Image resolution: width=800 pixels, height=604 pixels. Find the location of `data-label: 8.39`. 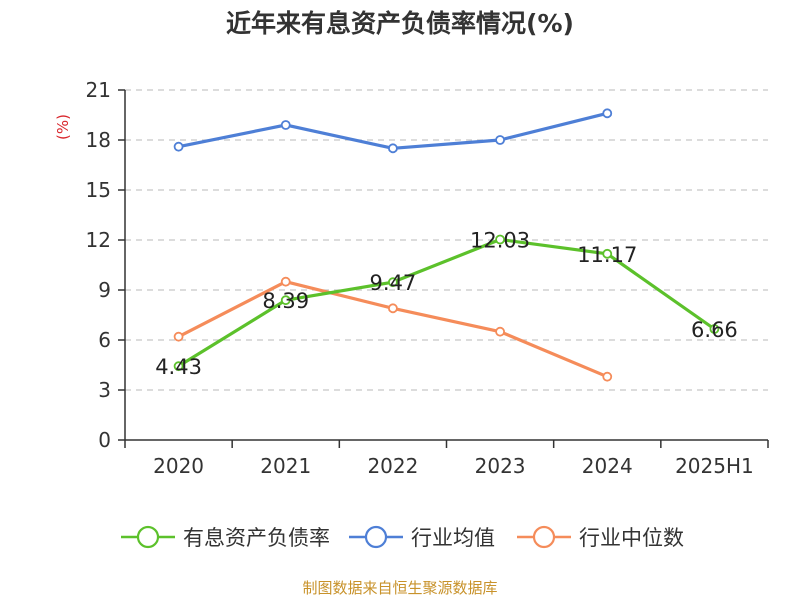

data-label: 8.39 is located at coordinates (285, 301).